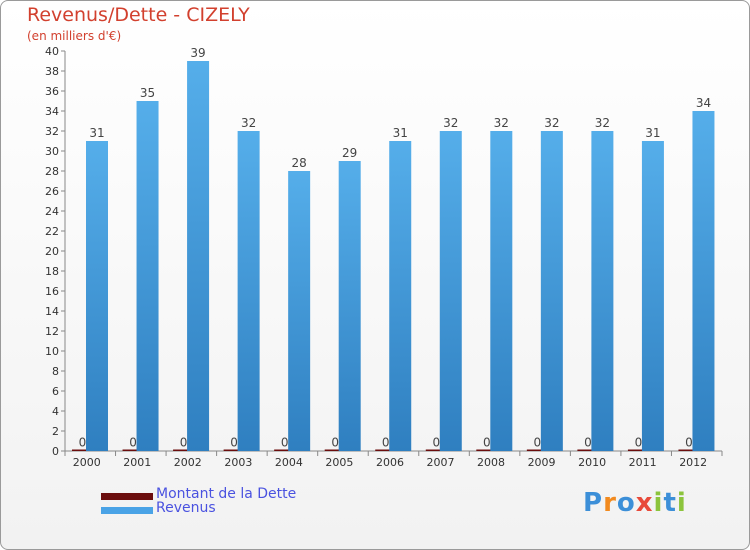  Describe the element at coordinates (289, 462) in the screenshot. I see `x-tick-label: 2004` at that location.